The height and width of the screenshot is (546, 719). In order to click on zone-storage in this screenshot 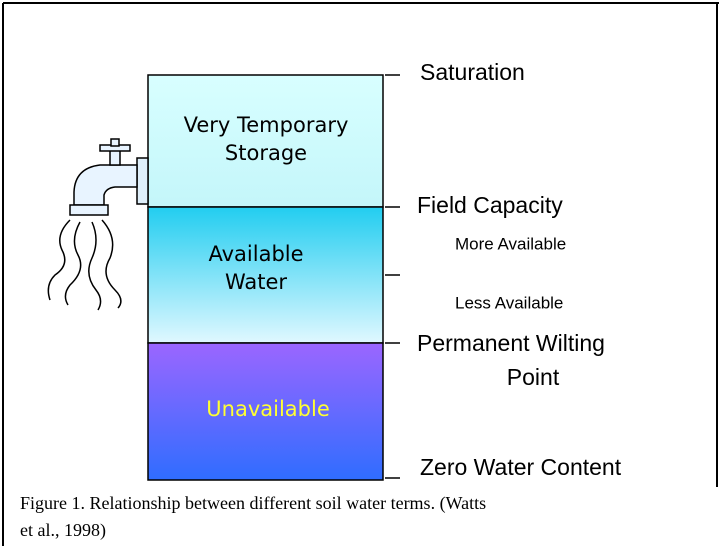, I will do `click(265, 141)`.